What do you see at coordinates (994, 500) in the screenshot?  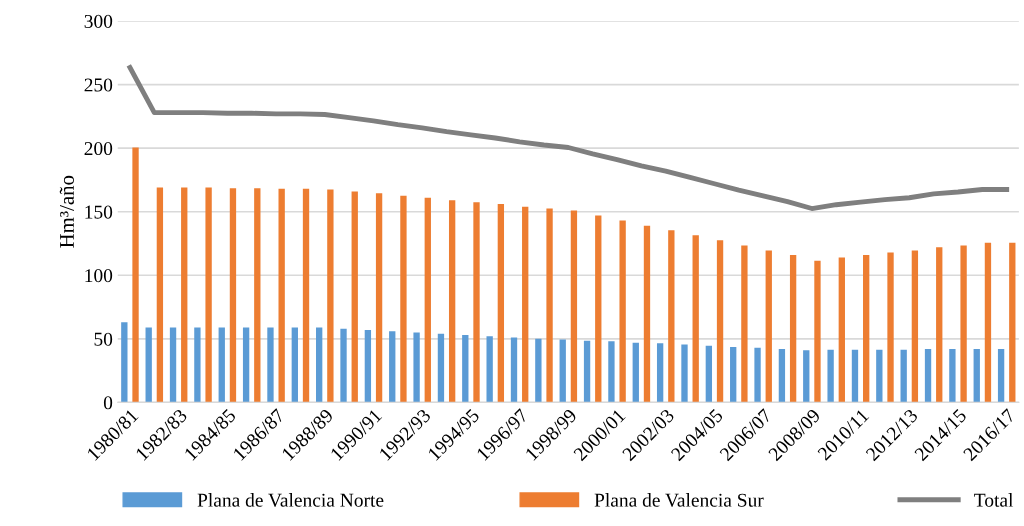 I see `legend-label: Total` at bounding box center [994, 500].